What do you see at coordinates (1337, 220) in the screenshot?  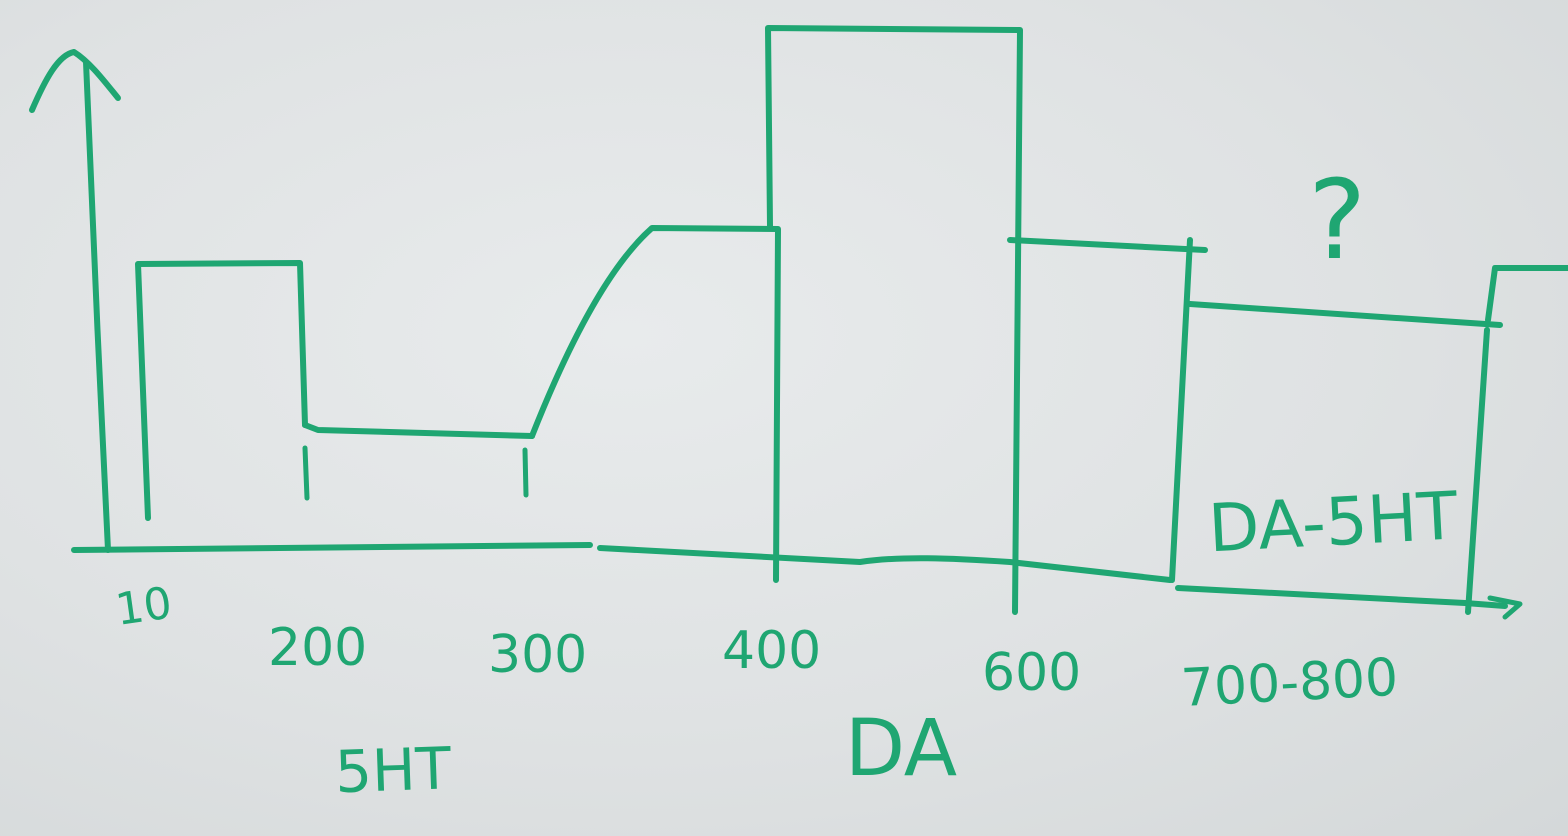 I see `question-mark: ?` at bounding box center [1337, 220].